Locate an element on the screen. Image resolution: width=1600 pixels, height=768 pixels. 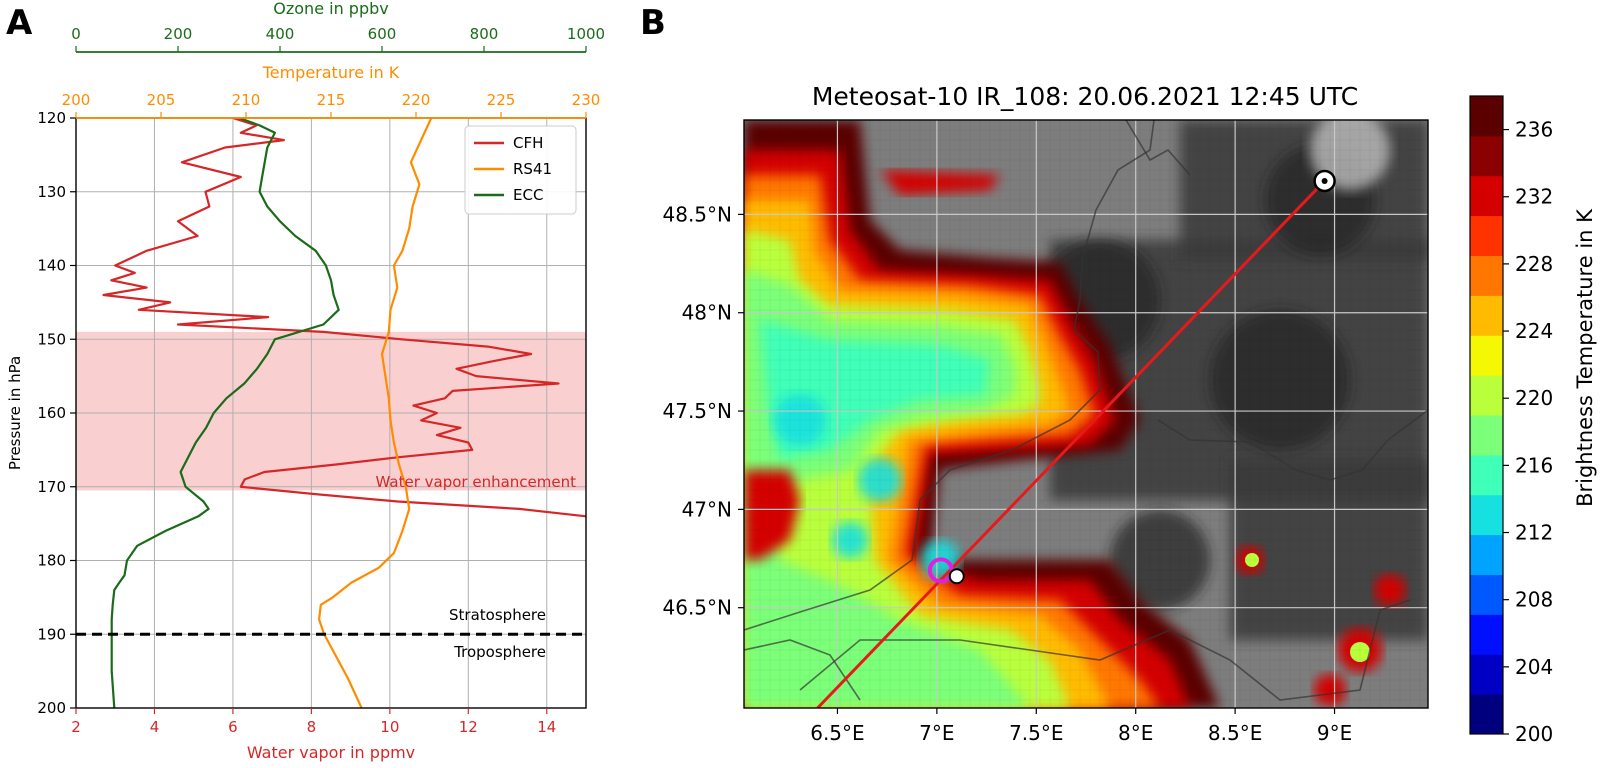
y-tick-label: 190 is located at coordinates (51, 634).